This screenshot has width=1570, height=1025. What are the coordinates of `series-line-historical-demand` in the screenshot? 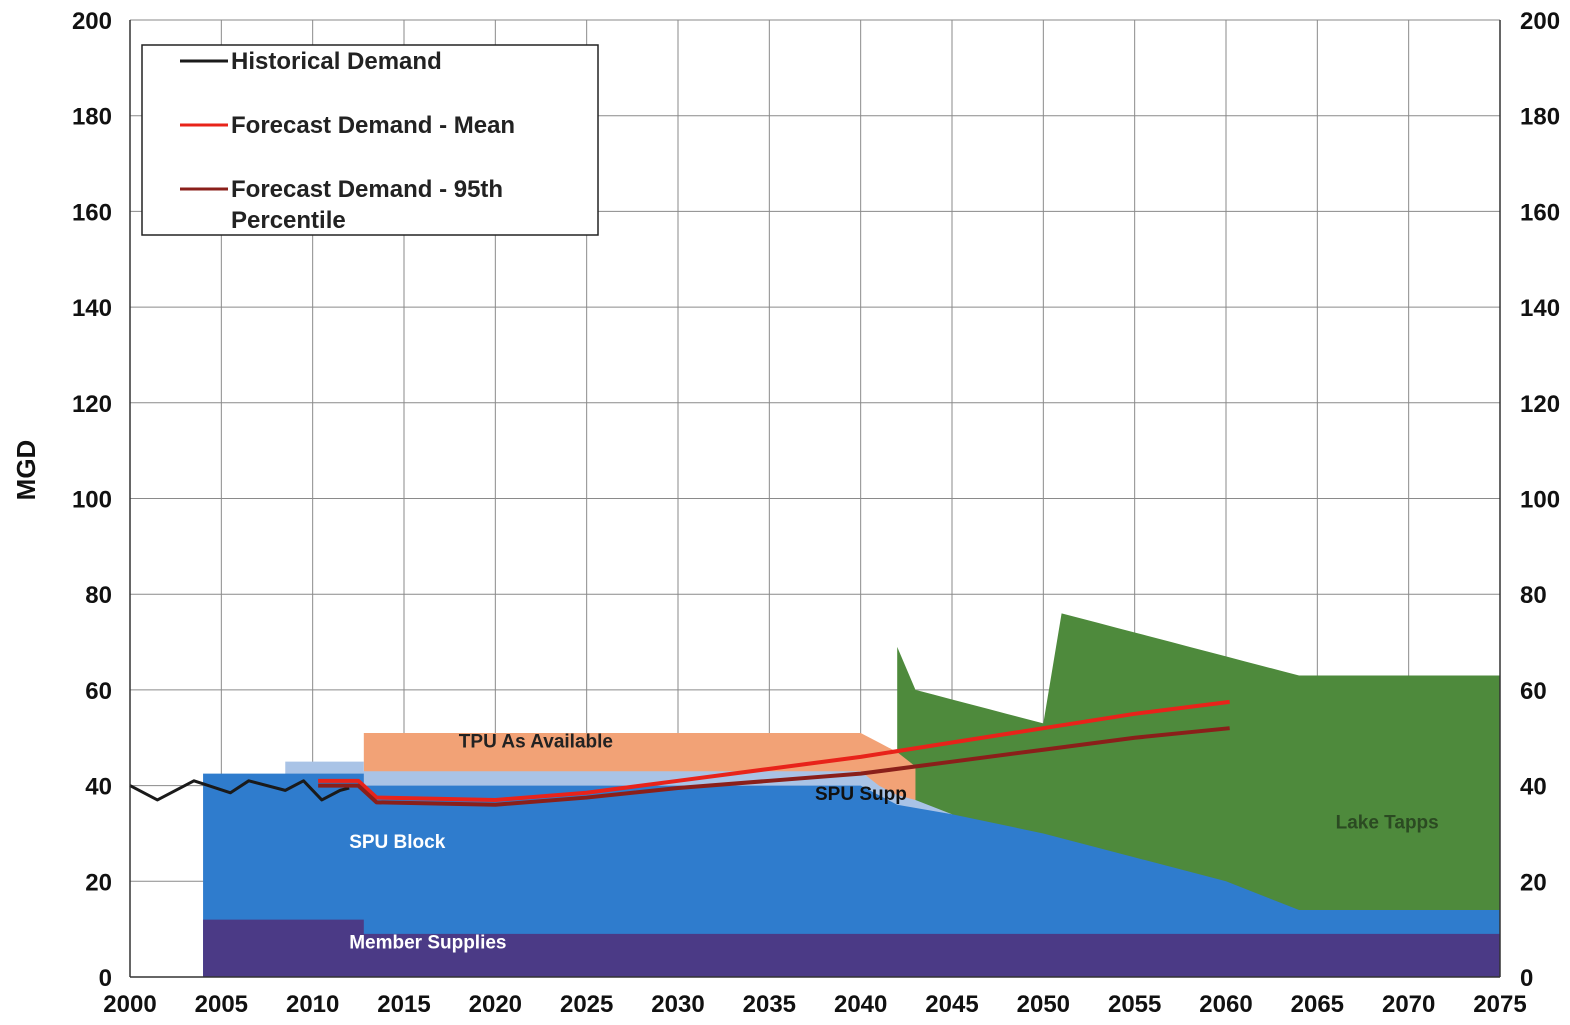 It's located at (239, 790).